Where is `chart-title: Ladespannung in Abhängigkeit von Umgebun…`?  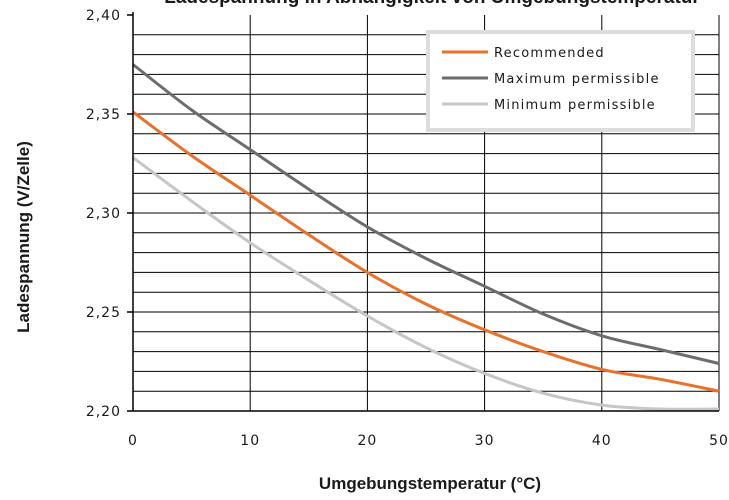
chart-title: Ladespannung in Abhängigkeit von Umgebun… is located at coordinates (432, 4).